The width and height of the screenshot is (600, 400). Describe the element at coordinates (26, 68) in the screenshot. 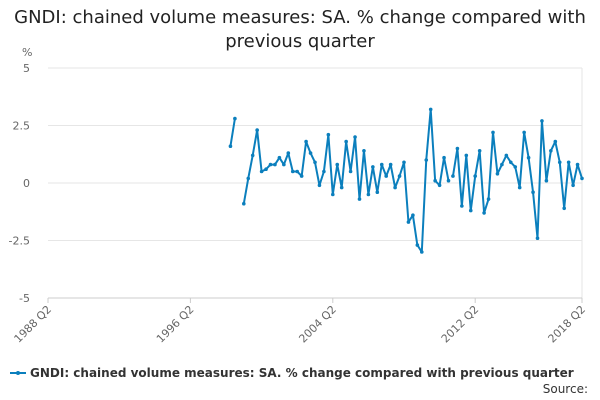

I see `y-tick-label: 5` at that location.